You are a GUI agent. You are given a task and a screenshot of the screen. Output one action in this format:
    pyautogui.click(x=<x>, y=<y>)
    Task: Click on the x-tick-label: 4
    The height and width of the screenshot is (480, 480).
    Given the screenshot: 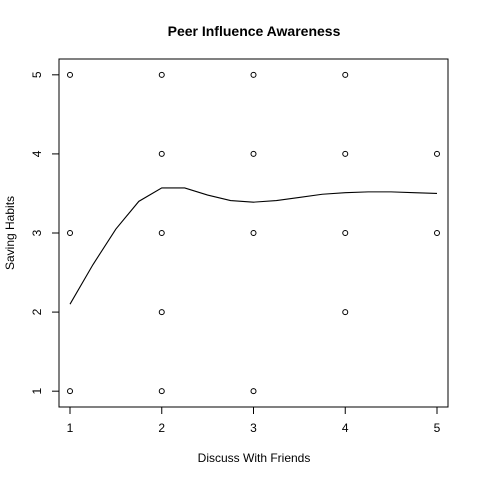 What is the action you would take?
    pyautogui.click(x=345, y=428)
    